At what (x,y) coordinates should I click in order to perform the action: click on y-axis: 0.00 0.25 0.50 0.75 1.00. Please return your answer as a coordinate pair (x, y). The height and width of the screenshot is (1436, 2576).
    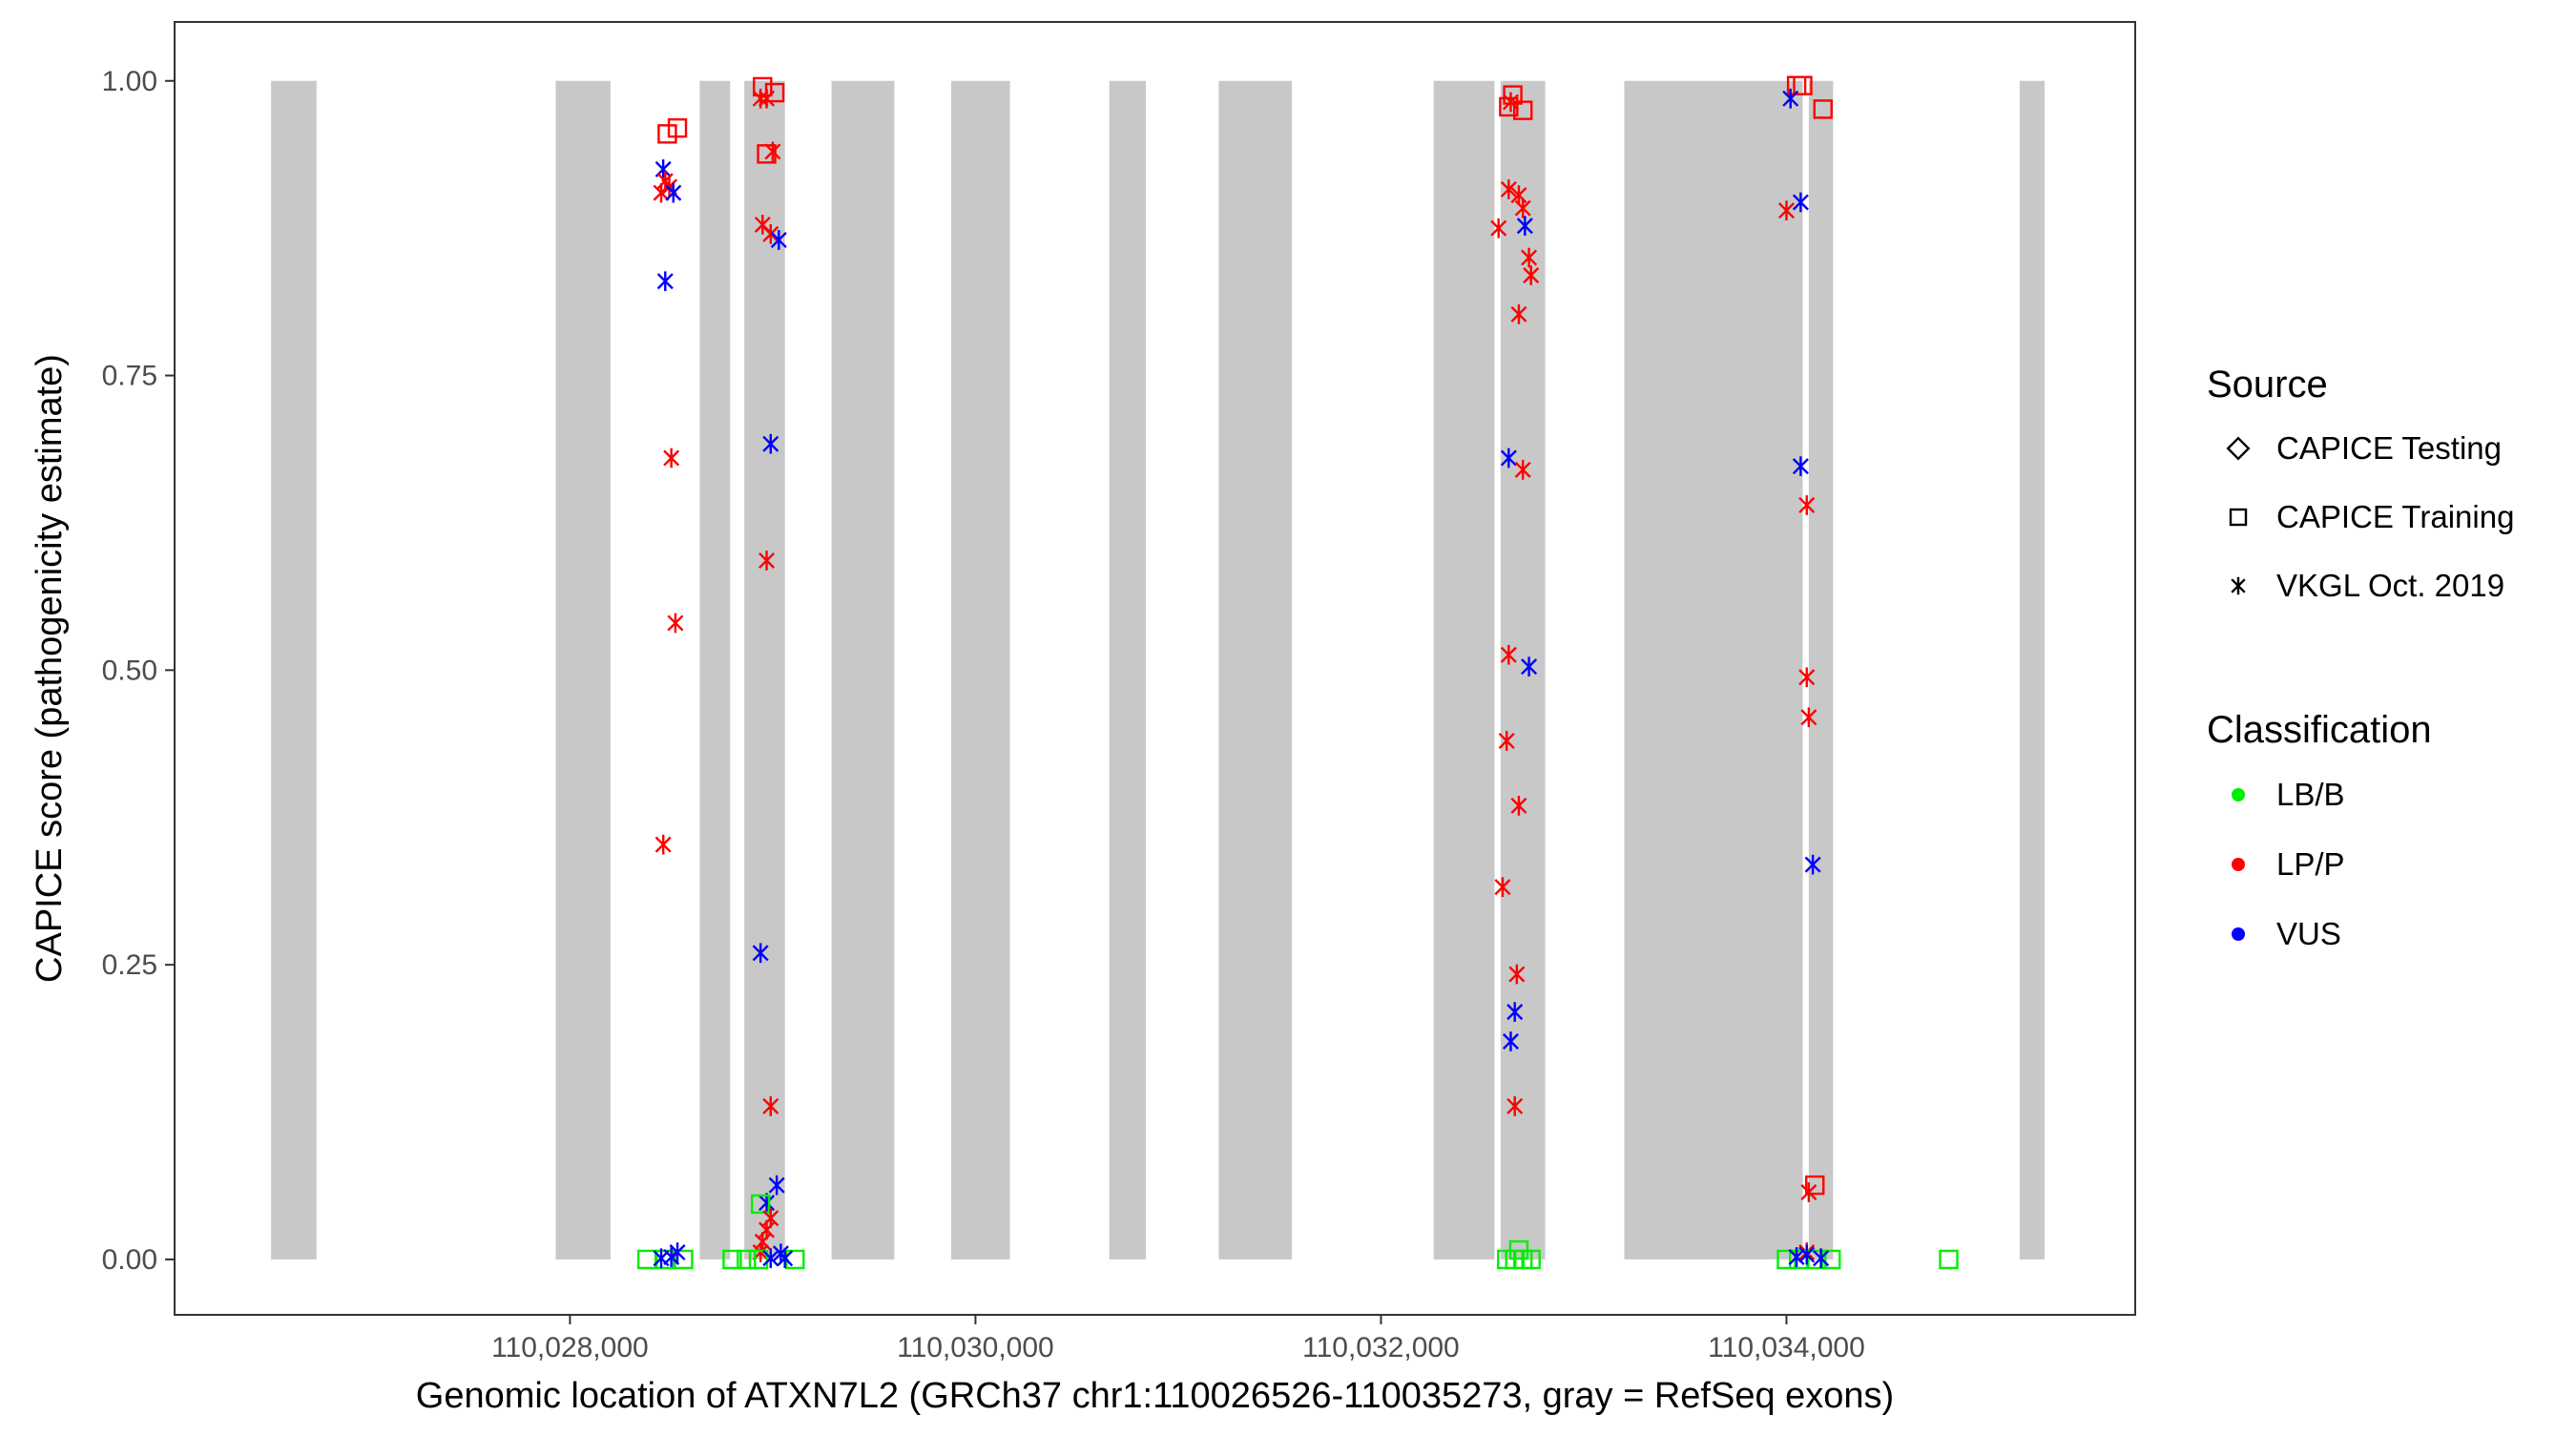
    Looking at the image, I should click on (138, 671).